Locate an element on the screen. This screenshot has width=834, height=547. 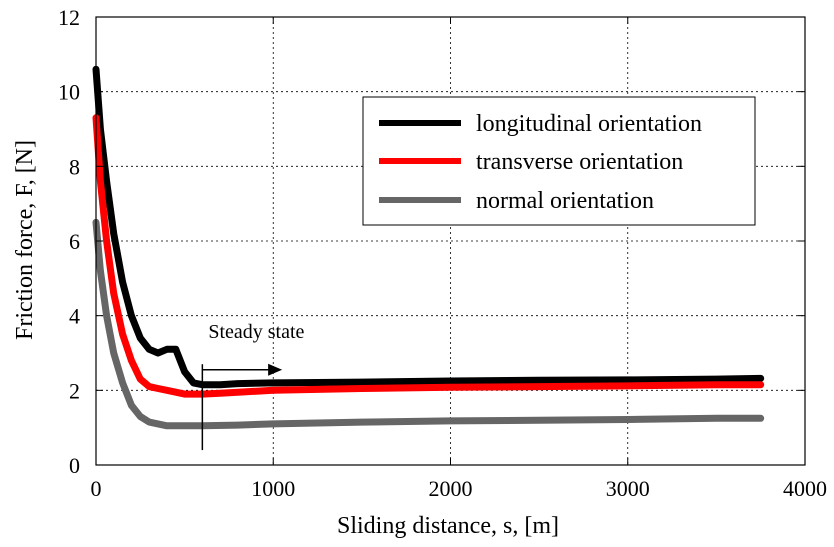
x-tick-label: 2000 is located at coordinates (451, 488).